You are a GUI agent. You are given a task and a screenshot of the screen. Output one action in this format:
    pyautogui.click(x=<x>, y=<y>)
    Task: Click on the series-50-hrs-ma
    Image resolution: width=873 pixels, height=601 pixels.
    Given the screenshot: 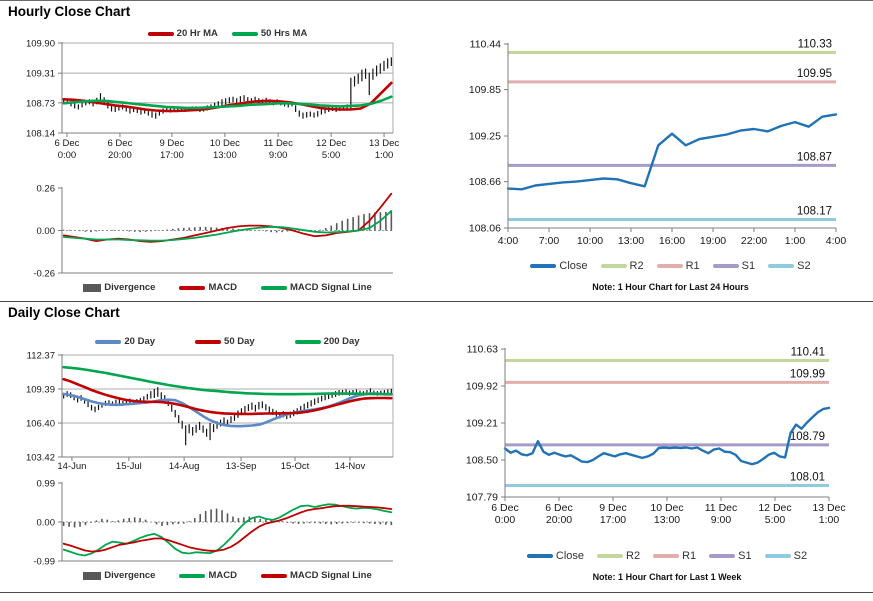 What is the action you would take?
    pyautogui.click(x=227, y=102)
    